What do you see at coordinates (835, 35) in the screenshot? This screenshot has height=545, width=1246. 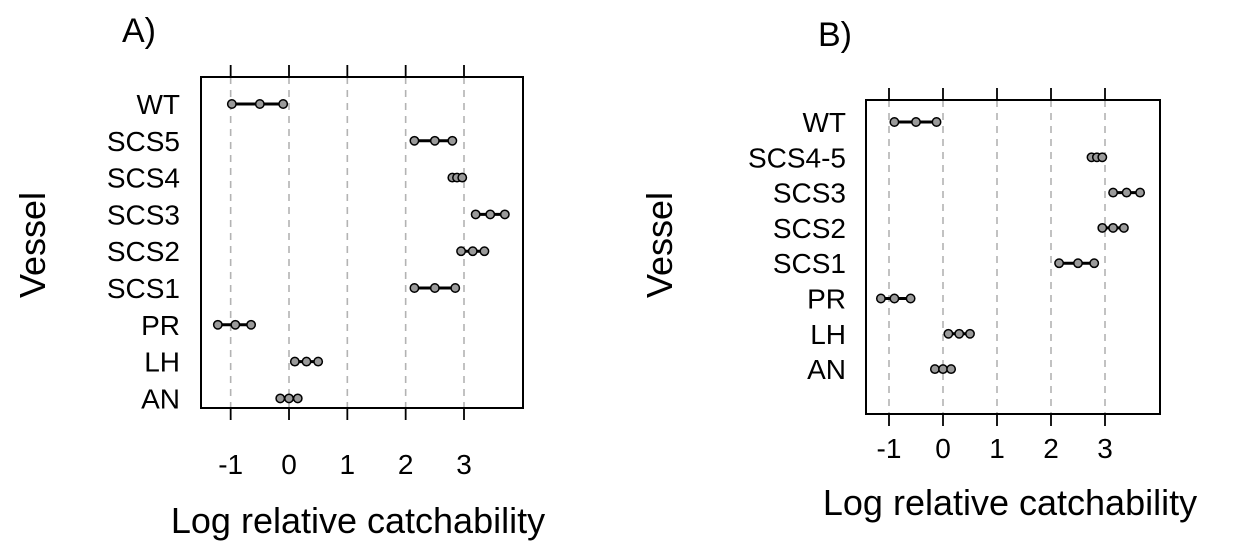 I see `panel-label: B)` at bounding box center [835, 35].